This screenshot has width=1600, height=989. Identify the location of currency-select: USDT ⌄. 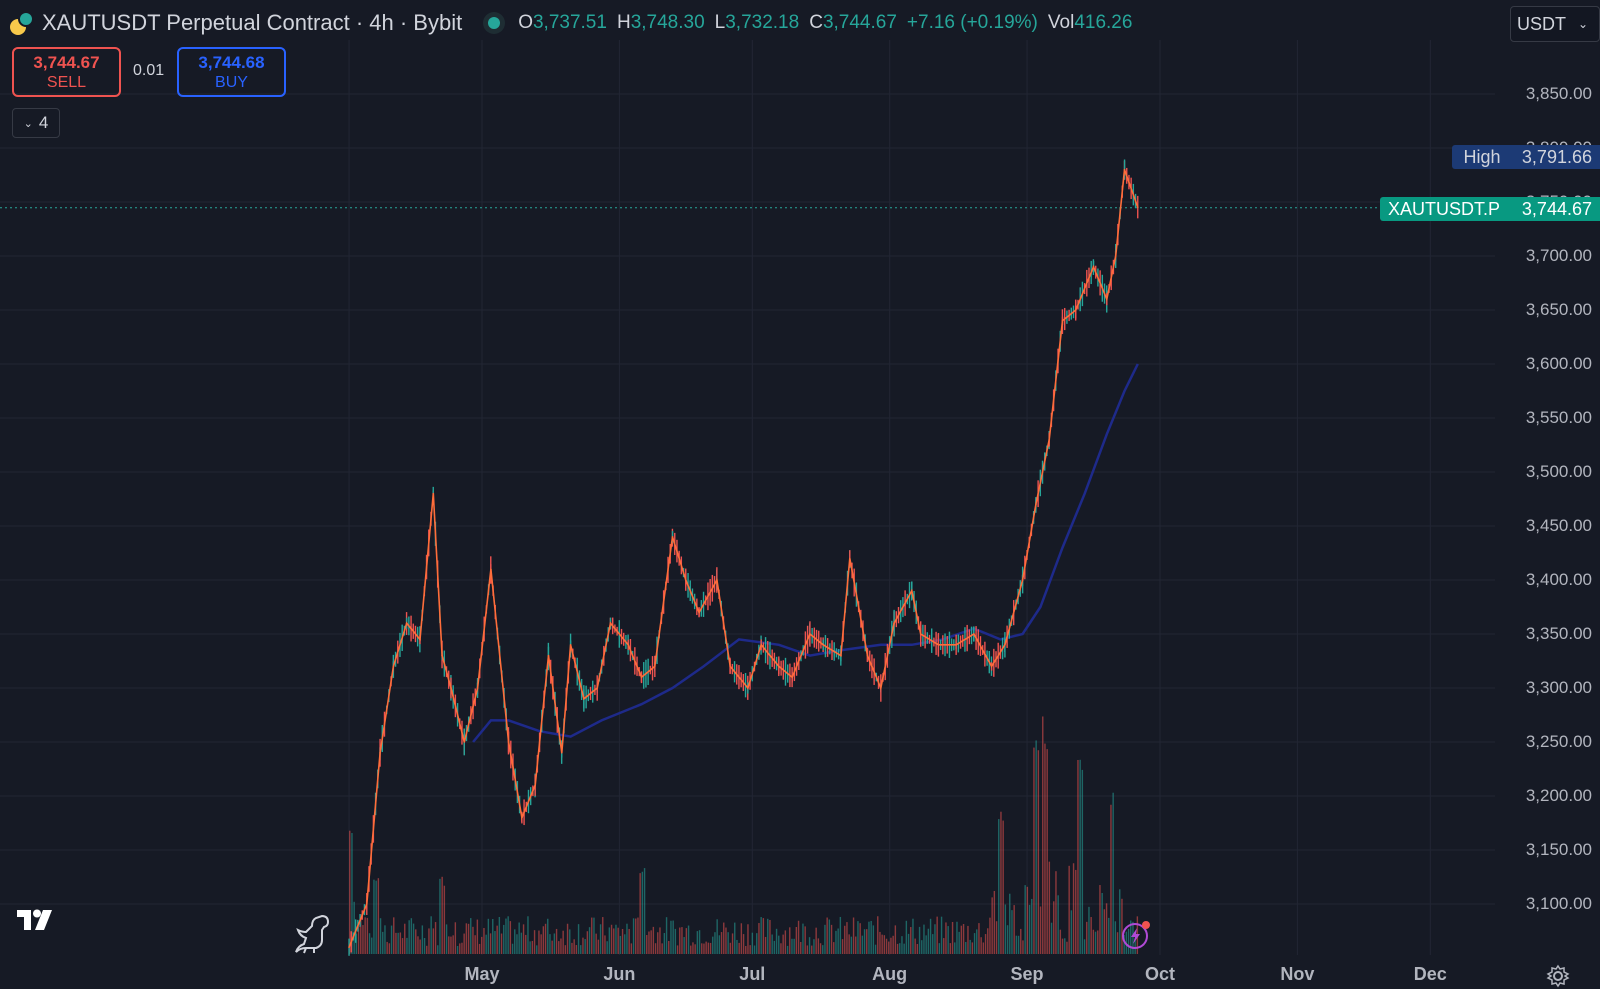
(1555, 24).